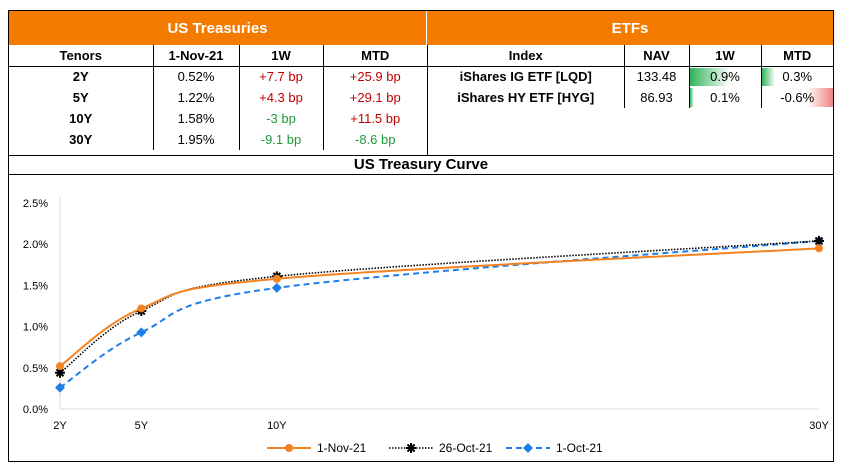  I want to click on col-tenors: Tenors, so click(81, 56).